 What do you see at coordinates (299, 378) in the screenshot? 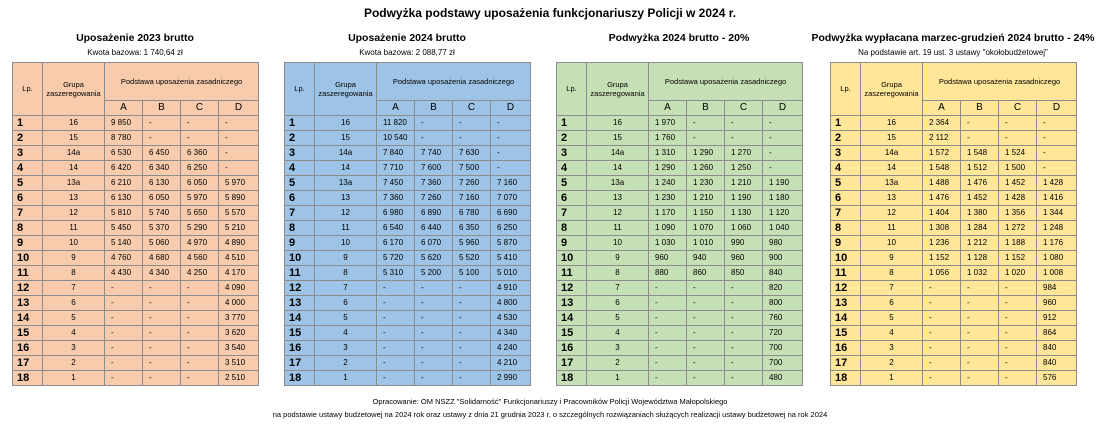
I see `lp-cell: 18` at bounding box center [299, 378].